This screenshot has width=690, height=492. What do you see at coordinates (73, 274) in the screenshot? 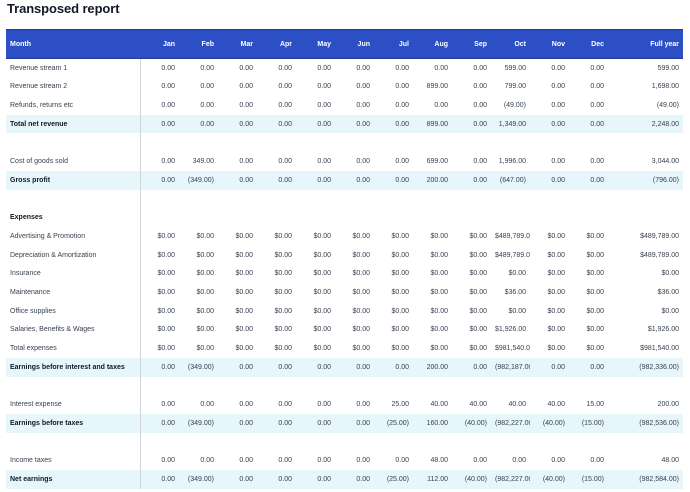
I see `row-label: Insurance` at bounding box center [73, 274].